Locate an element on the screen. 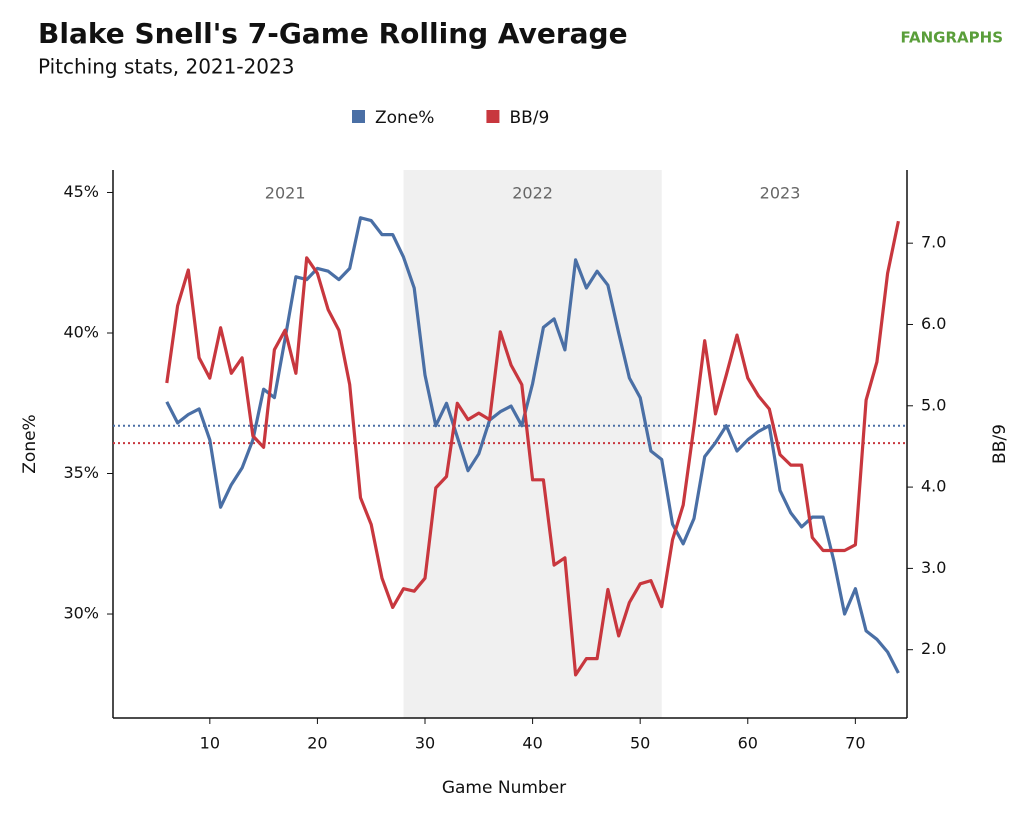 The height and width of the screenshot is (825, 1024). y2-tick-label: 5.0 is located at coordinates (933, 404).